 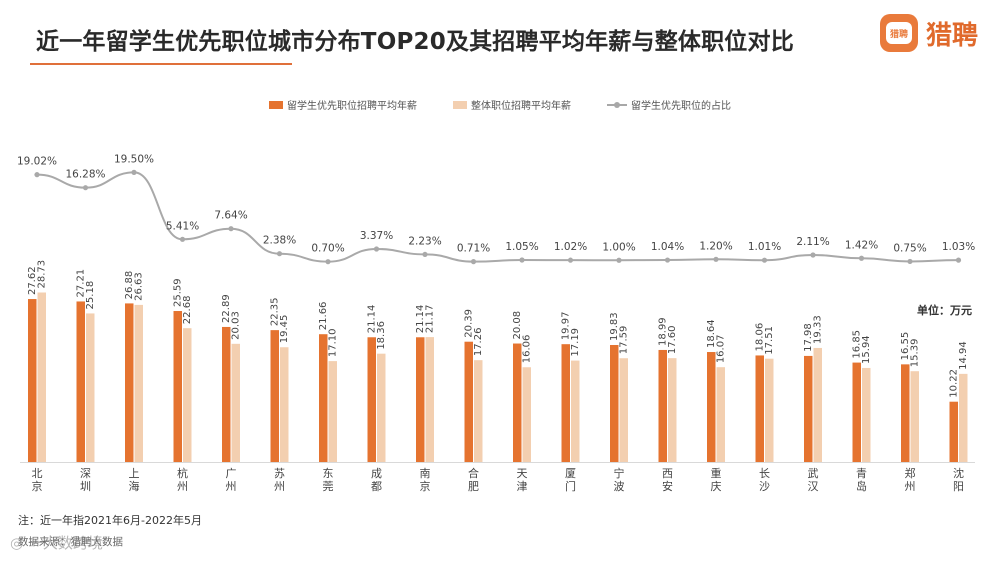 What do you see at coordinates (327, 249) in the screenshot?
I see `line-value-label: 0.70%` at bounding box center [327, 249].